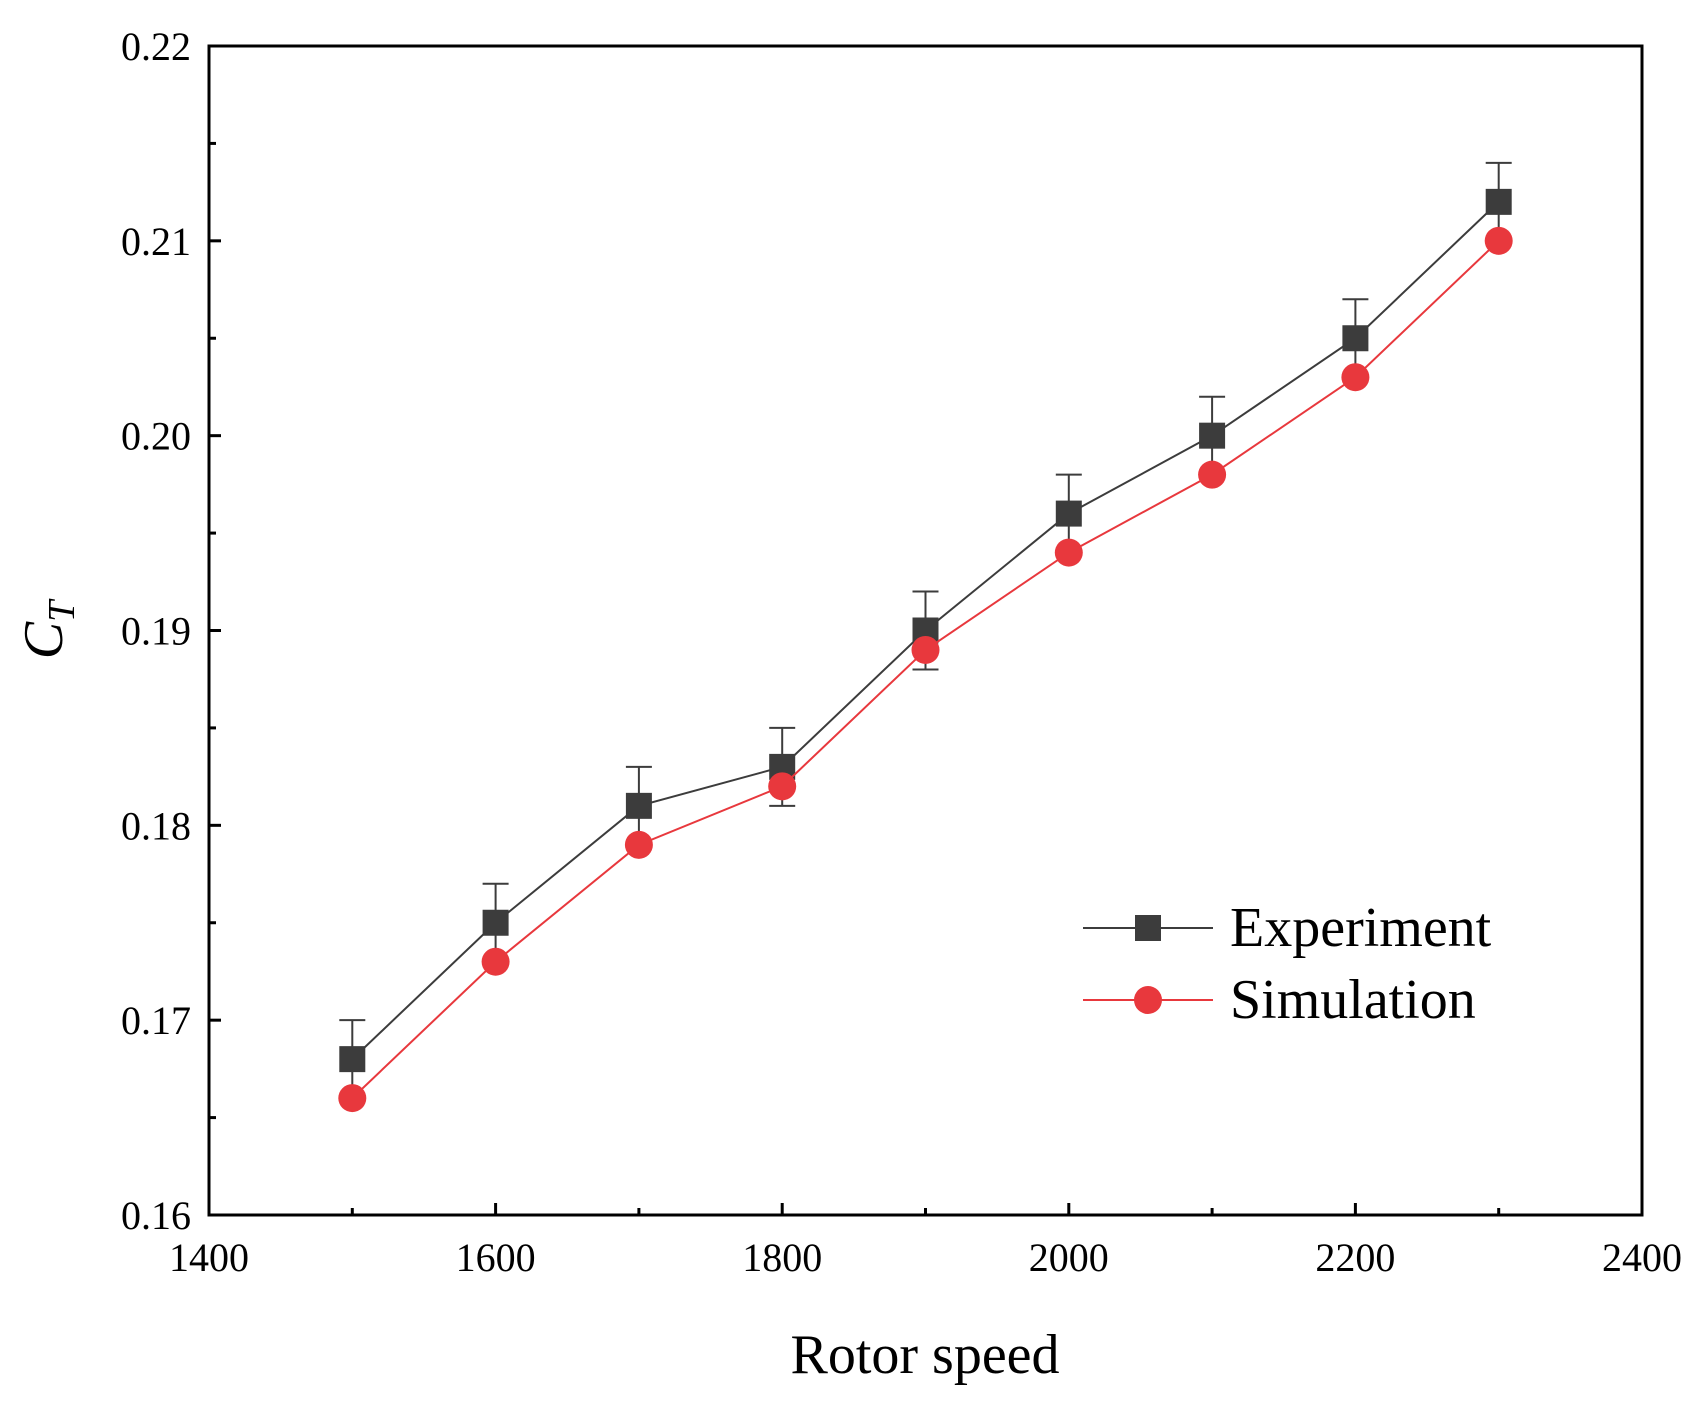 Image resolution: width=1699 pixels, height=1401 pixels. What do you see at coordinates (156, 825) in the screenshot?
I see `y-tick-label: 0.18` at bounding box center [156, 825].